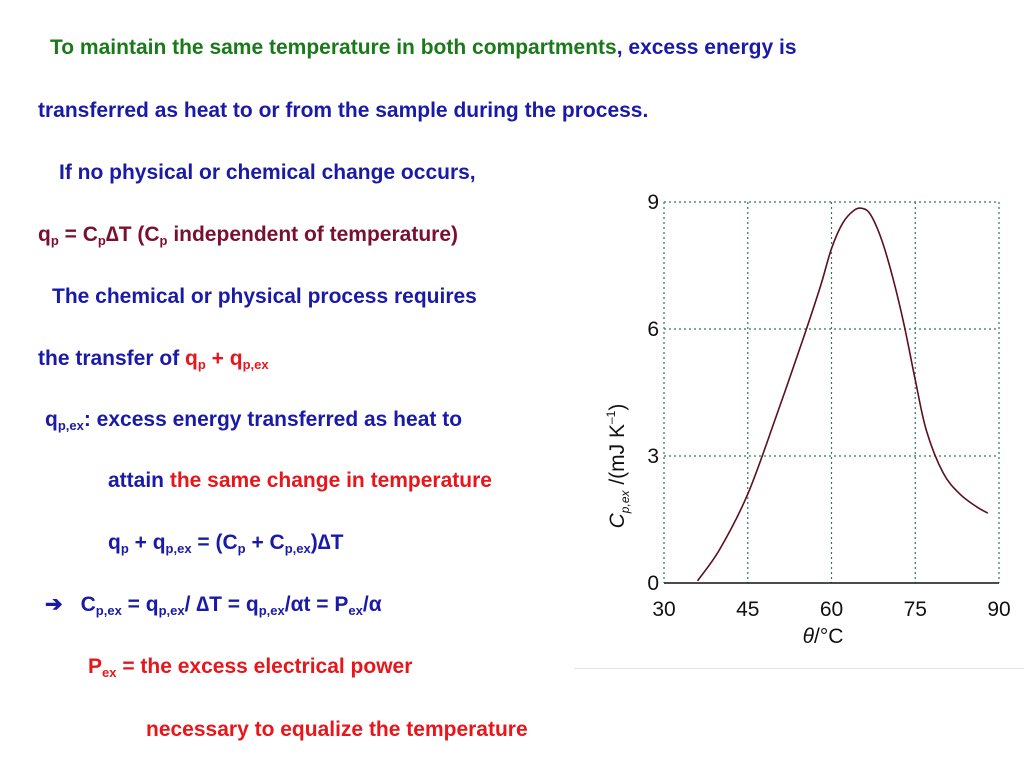  I want to click on x-tick-label: 30, so click(663, 609).